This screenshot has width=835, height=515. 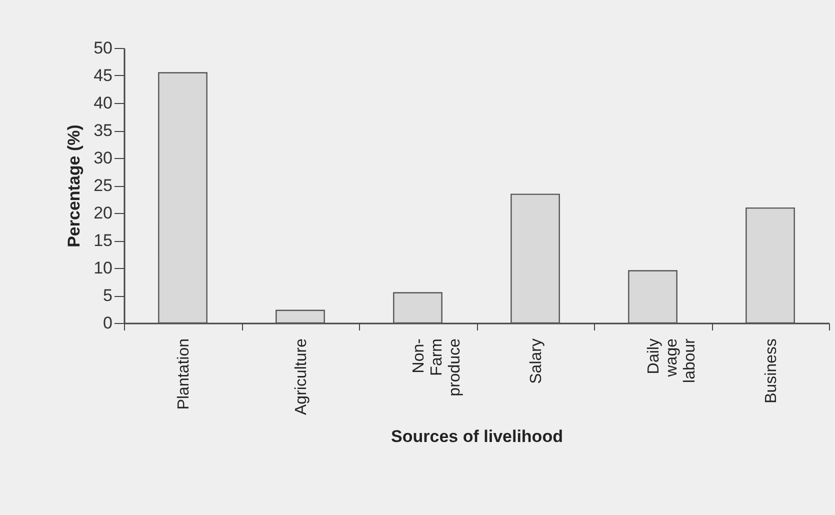 What do you see at coordinates (671, 360) in the screenshot?
I see `x-tick-label: Daily wage labour` at bounding box center [671, 360].